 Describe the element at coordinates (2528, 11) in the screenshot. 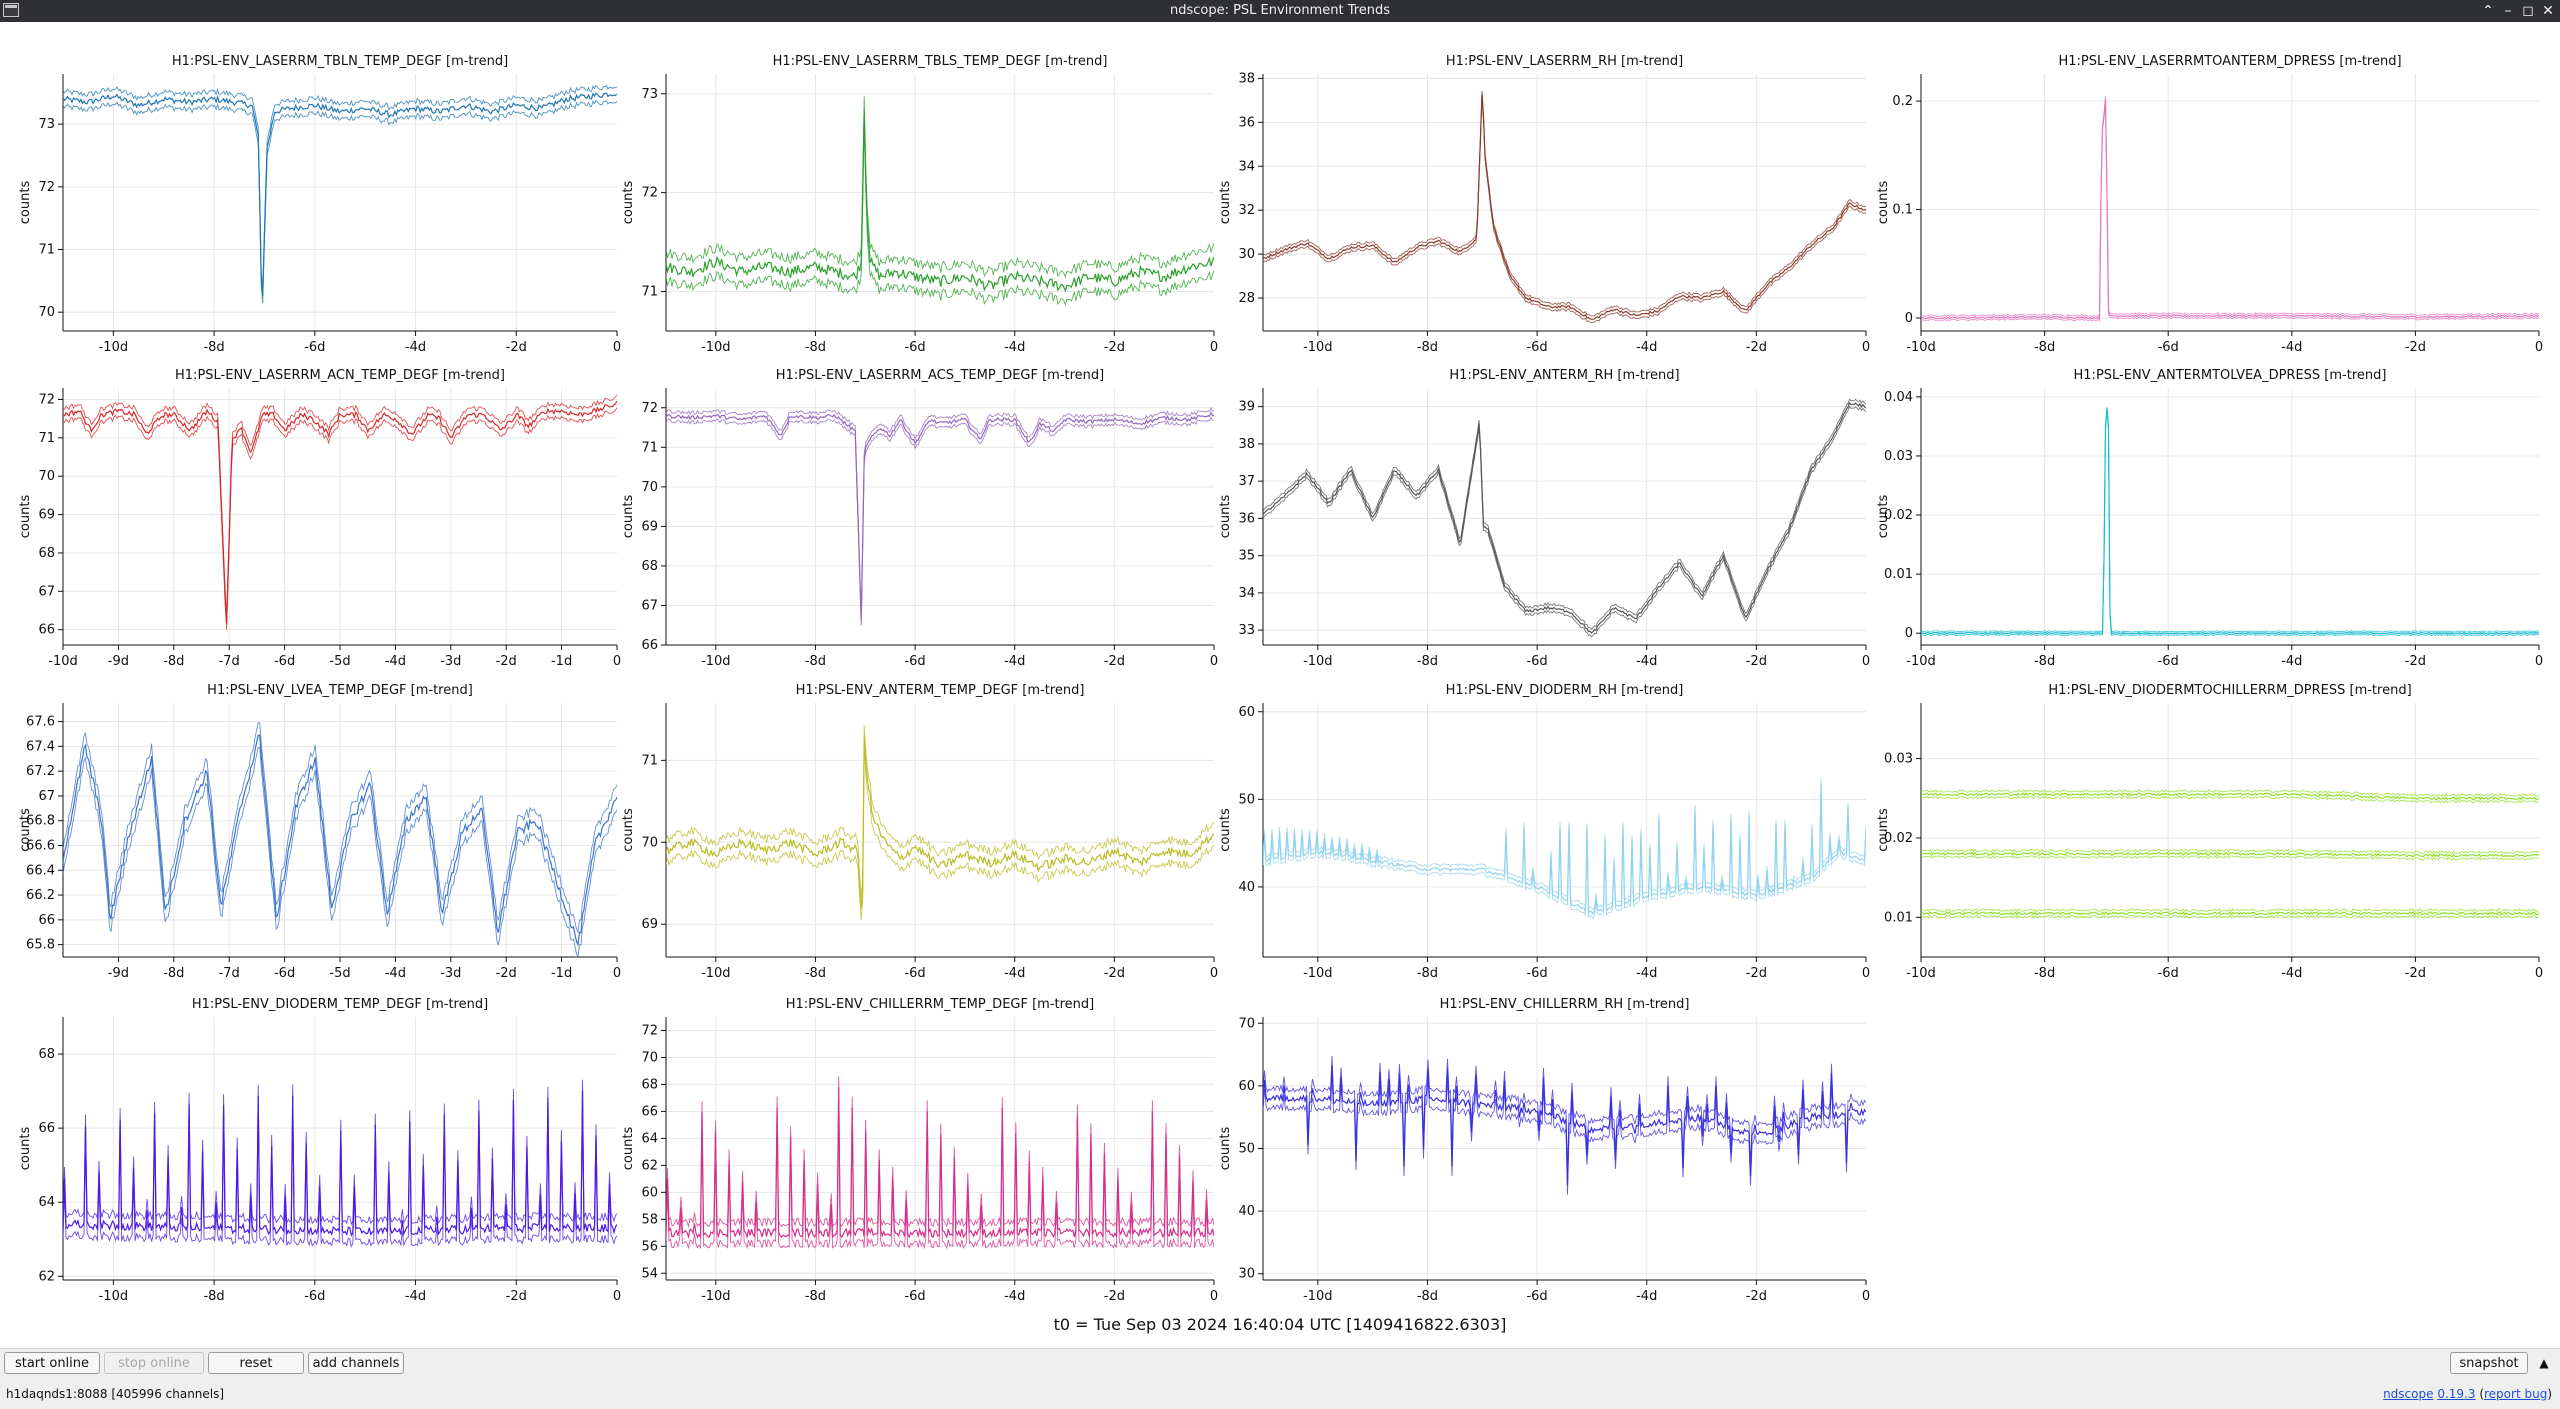

I see `maximize-icon: ◻` at that location.